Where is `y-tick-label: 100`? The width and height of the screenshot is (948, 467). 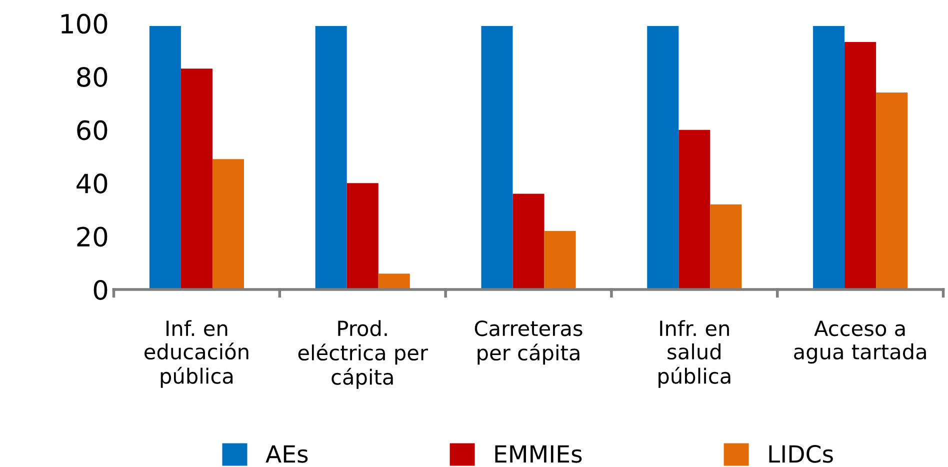 y-tick-label: 100 is located at coordinates (84, 24).